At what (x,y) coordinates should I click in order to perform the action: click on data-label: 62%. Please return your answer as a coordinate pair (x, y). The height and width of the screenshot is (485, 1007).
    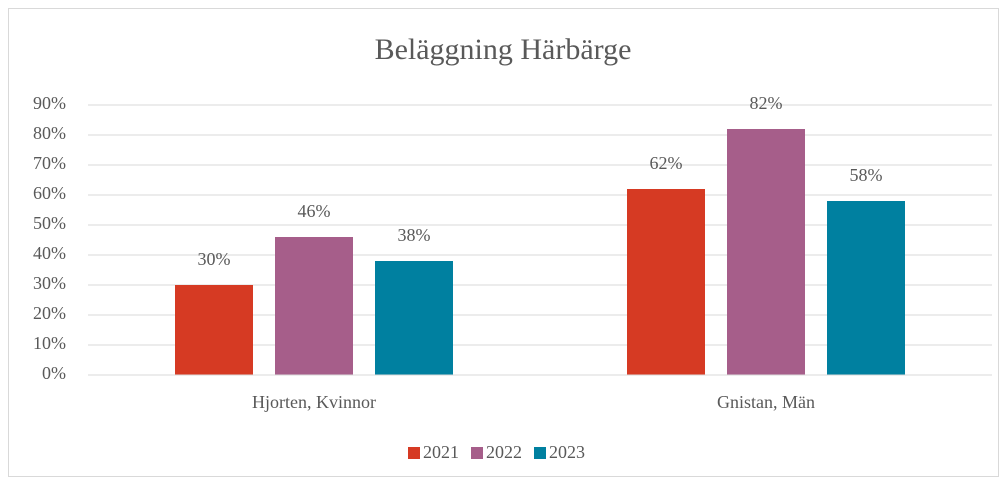
    Looking at the image, I should click on (666, 163).